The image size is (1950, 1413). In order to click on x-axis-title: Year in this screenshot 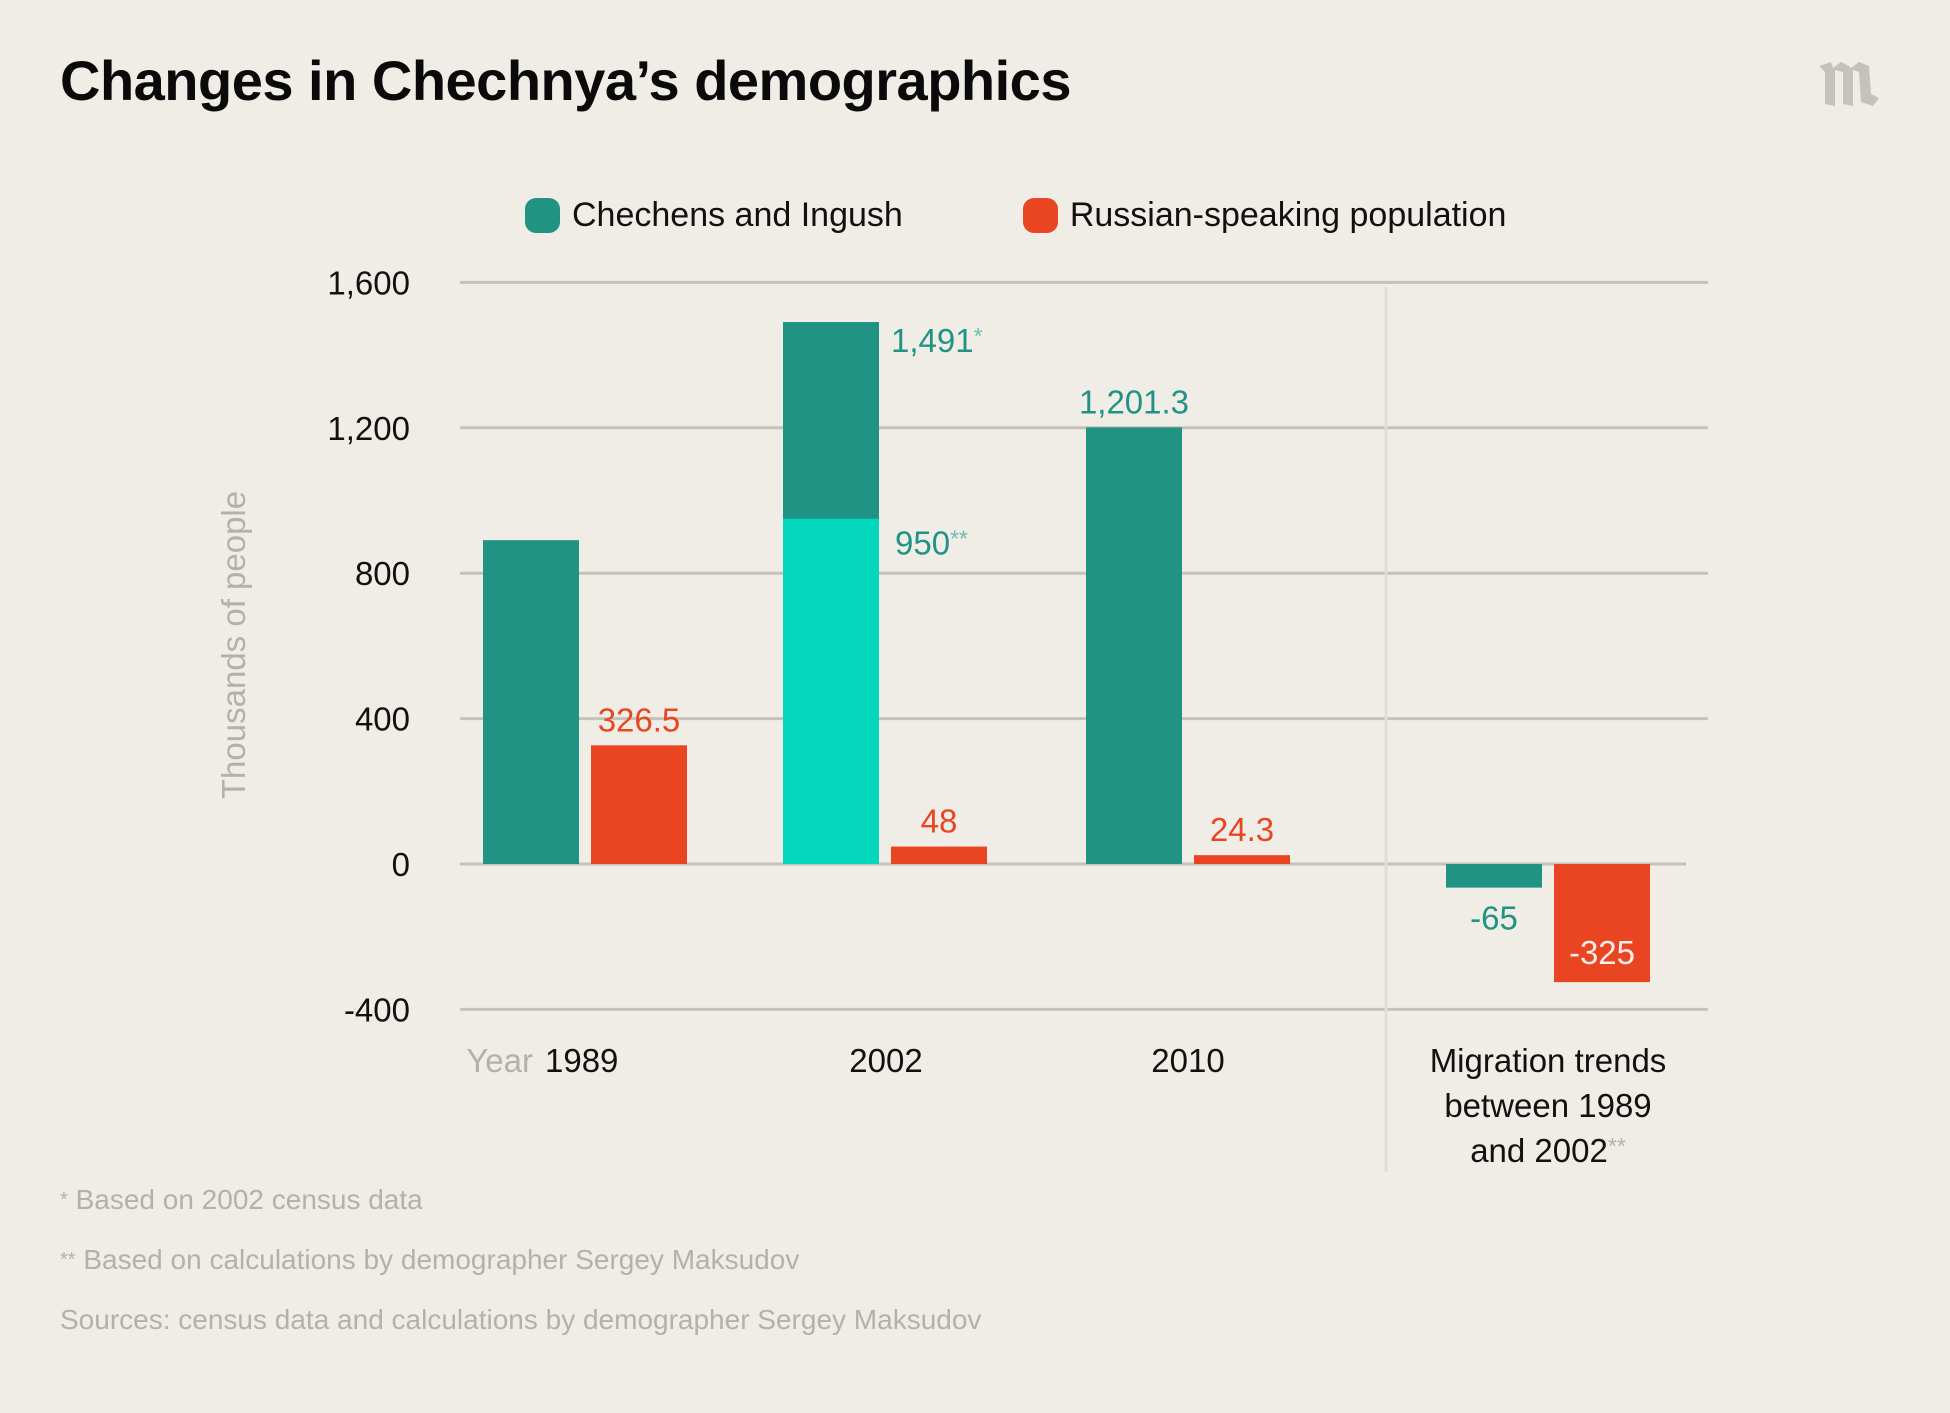, I will do `click(499, 1060)`.